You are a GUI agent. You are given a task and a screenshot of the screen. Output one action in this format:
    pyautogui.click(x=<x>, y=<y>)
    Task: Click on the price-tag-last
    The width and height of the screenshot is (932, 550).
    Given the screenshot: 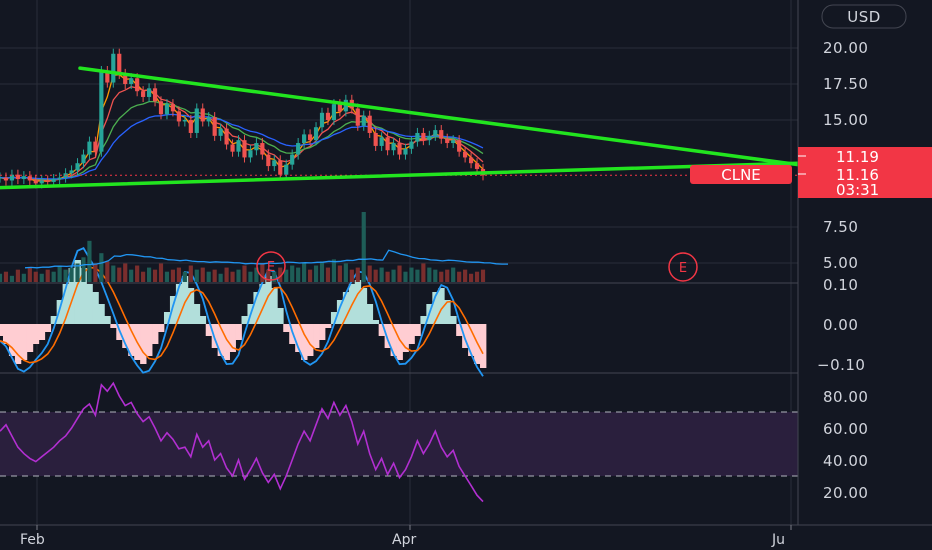 What is the action you would take?
    pyautogui.click(x=865, y=182)
    